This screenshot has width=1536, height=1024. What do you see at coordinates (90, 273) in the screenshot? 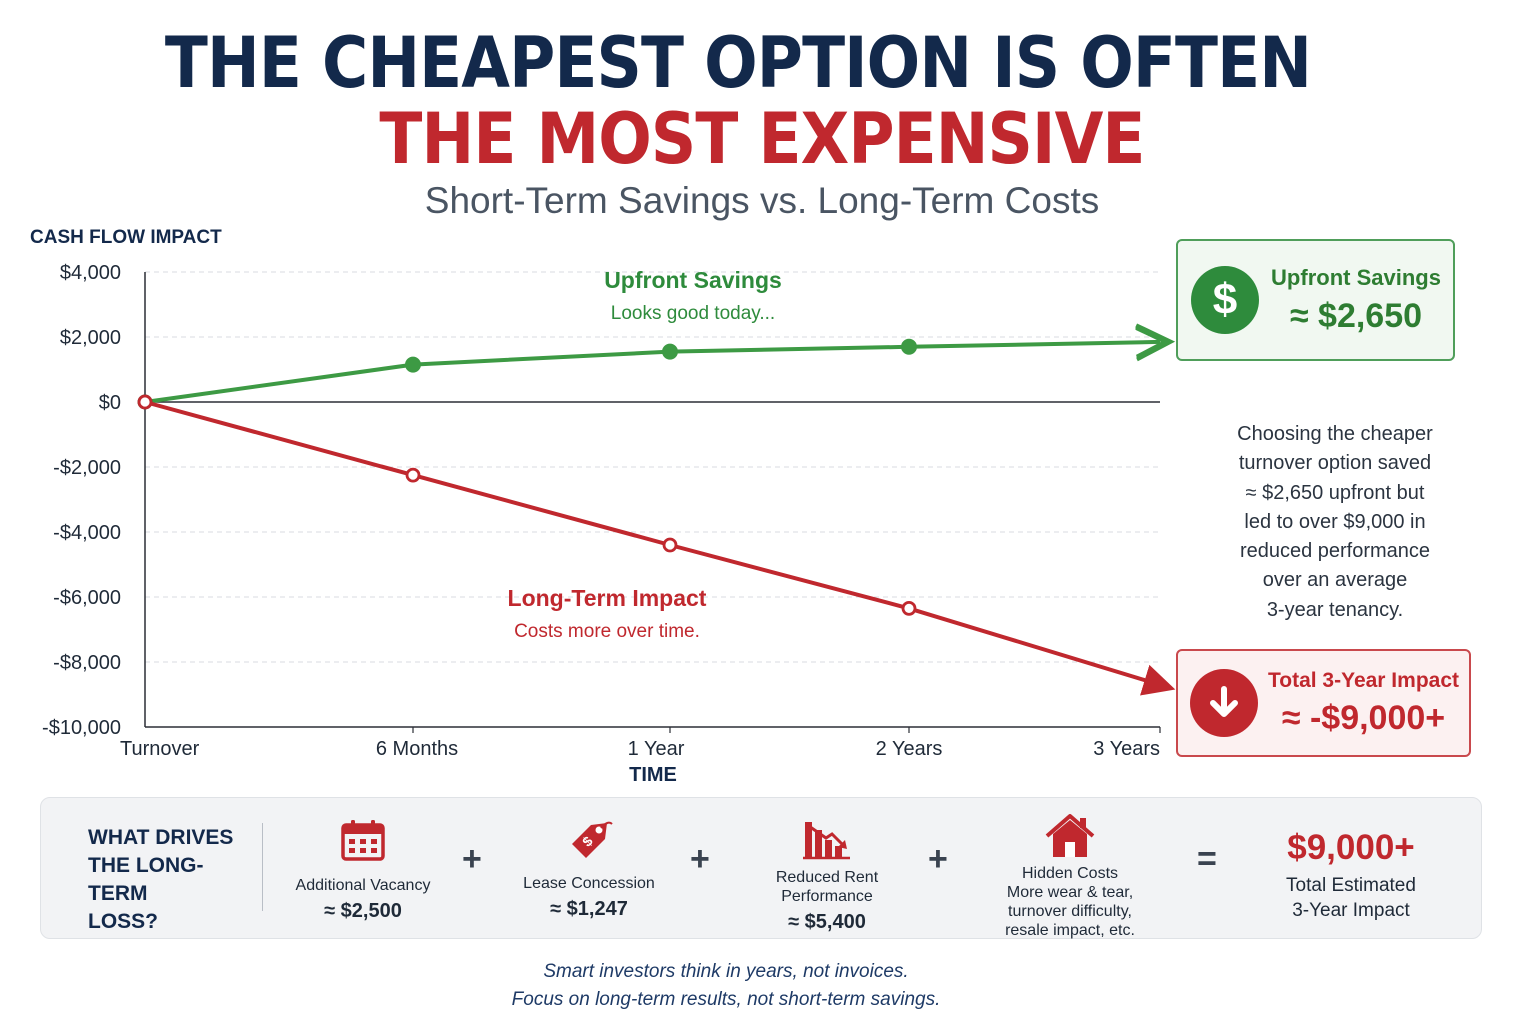
I see `y-tick-label: $4,000` at bounding box center [90, 273].